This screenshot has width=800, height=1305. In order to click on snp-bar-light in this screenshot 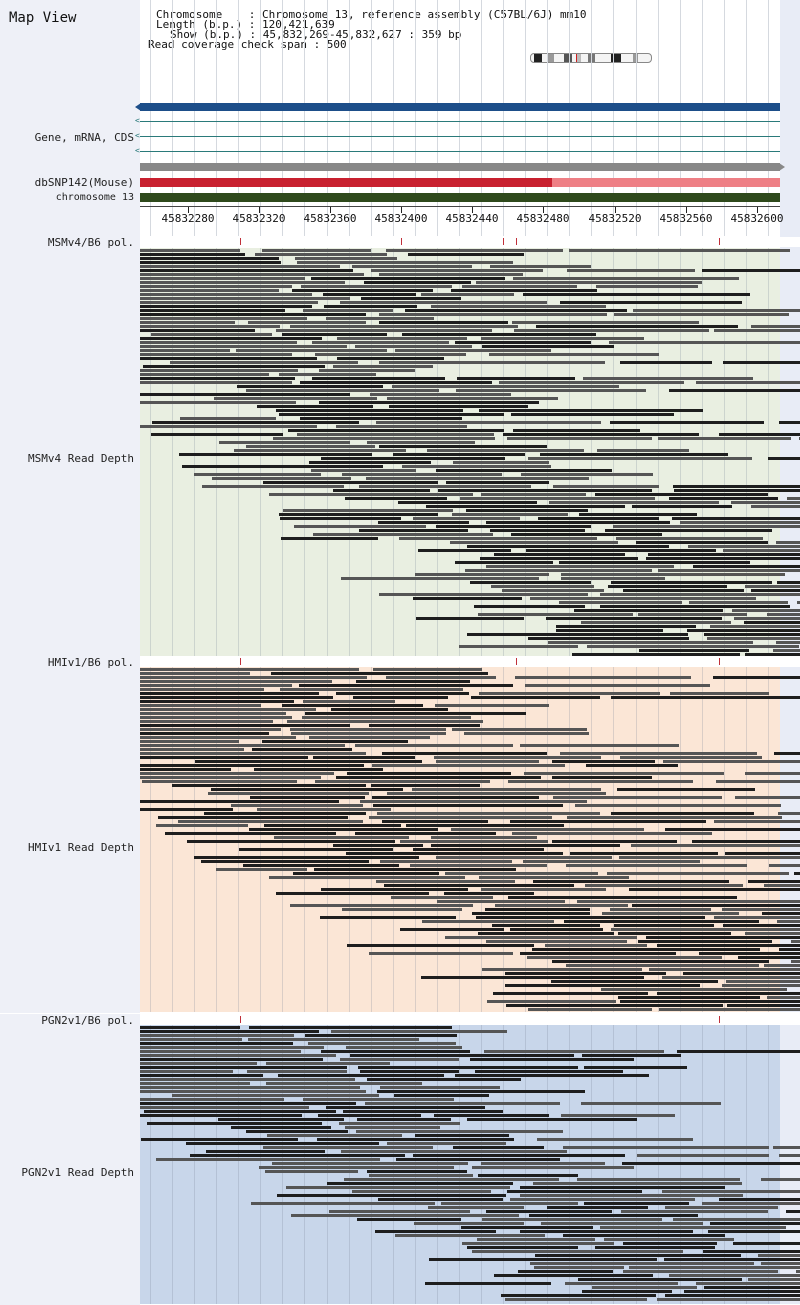, I will do `click(666, 182)`.